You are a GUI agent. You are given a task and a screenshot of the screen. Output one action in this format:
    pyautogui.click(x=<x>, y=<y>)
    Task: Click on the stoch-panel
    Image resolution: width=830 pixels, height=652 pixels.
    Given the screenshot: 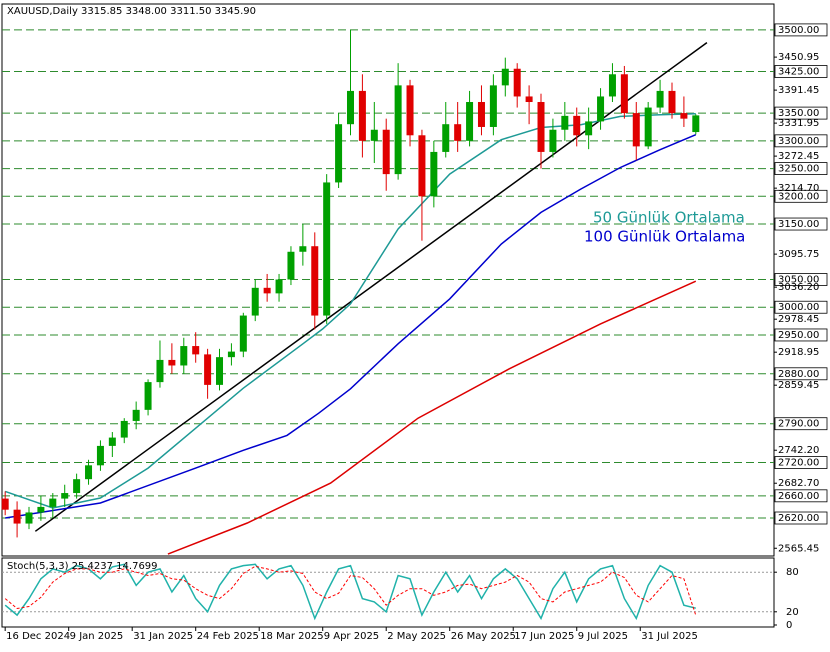 What is the action you would take?
    pyautogui.click(x=388, y=592)
    